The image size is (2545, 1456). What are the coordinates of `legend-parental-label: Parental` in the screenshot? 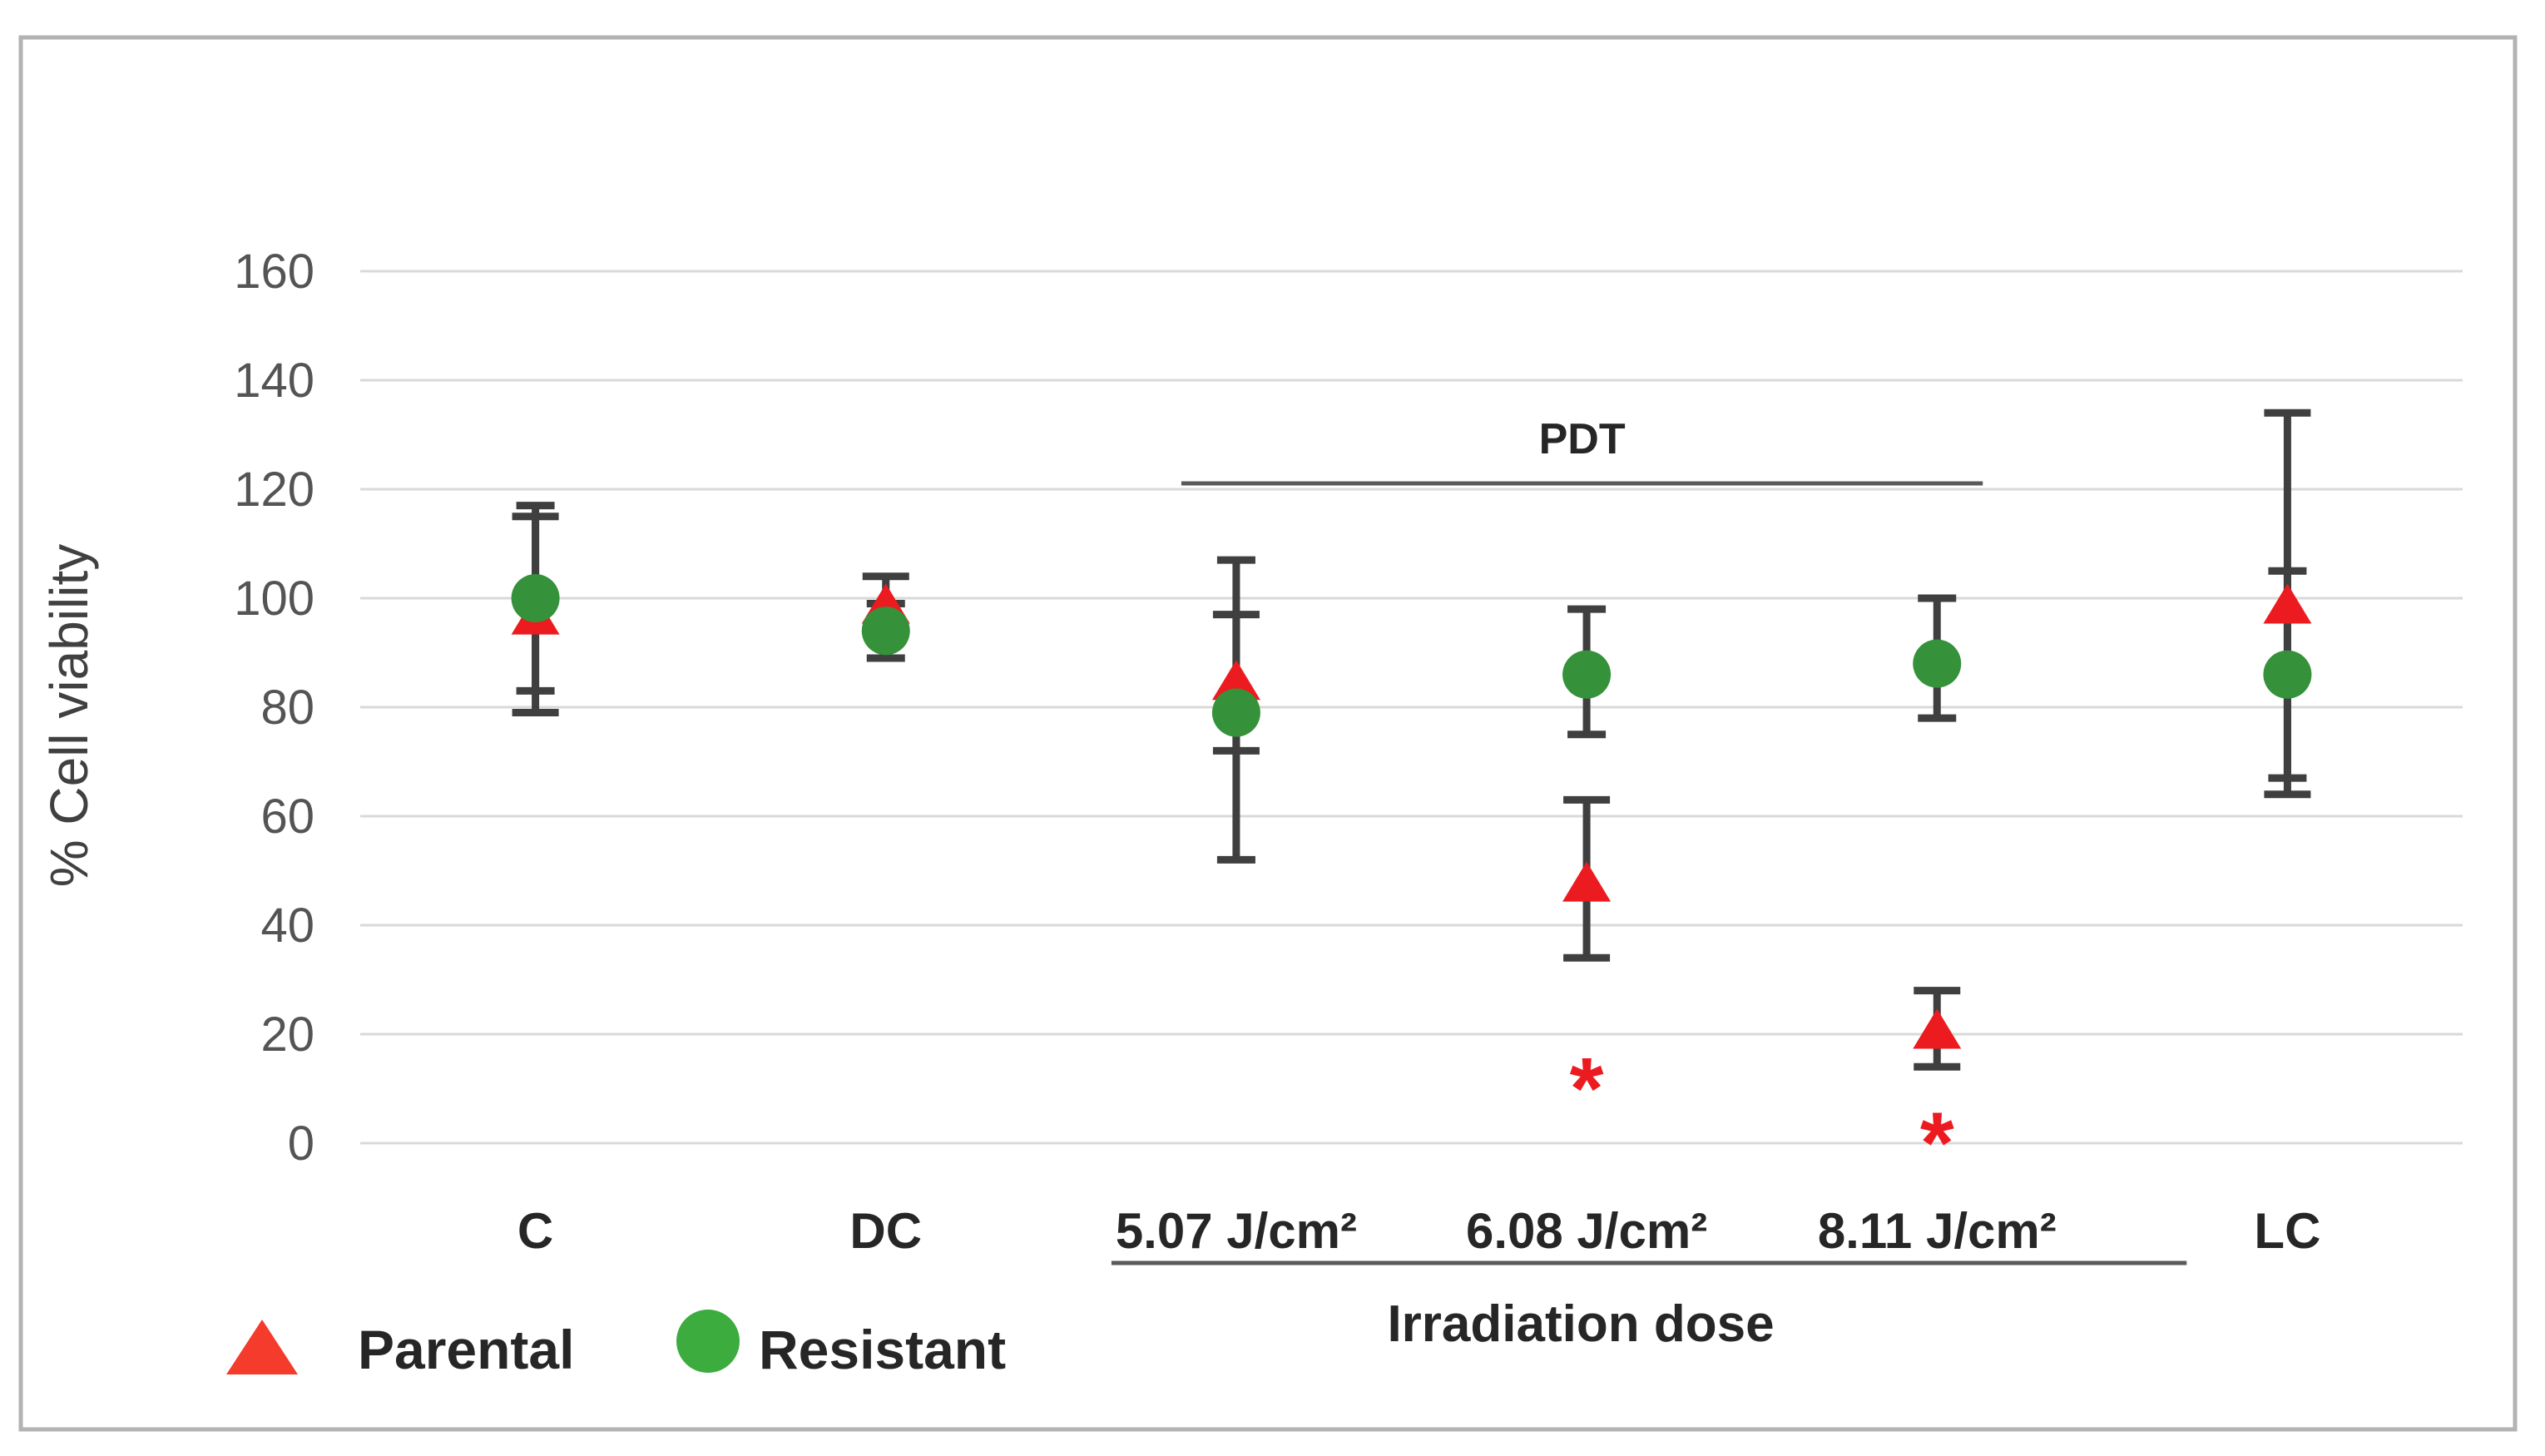 It's located at (466, 1349).